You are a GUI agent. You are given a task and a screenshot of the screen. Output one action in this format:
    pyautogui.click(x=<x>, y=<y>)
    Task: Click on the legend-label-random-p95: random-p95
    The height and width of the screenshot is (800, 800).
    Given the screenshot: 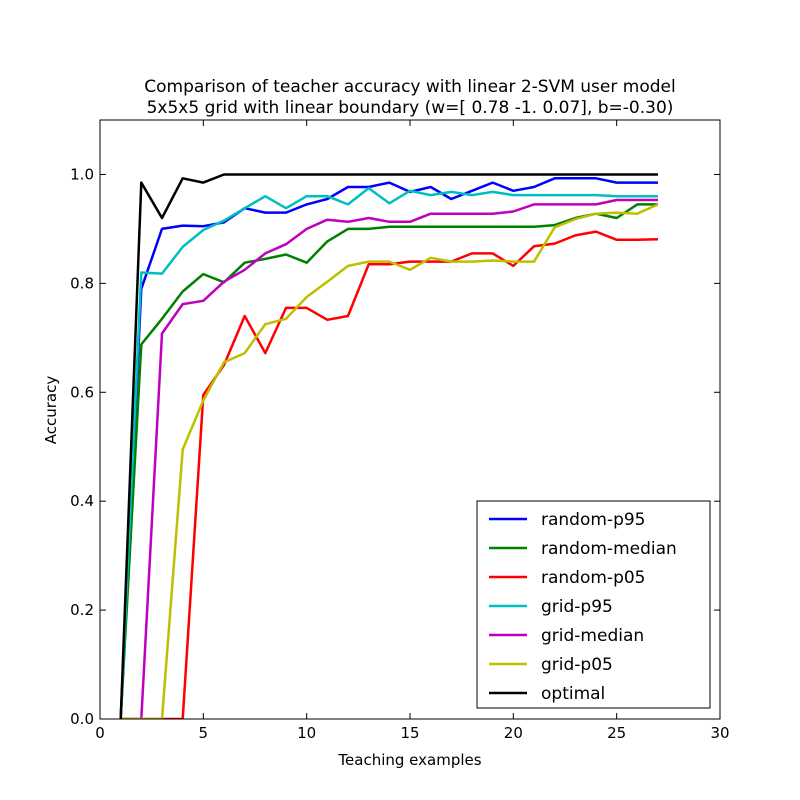 What is the action you would take?
    pyautogui.click(x=593, y=520)
    